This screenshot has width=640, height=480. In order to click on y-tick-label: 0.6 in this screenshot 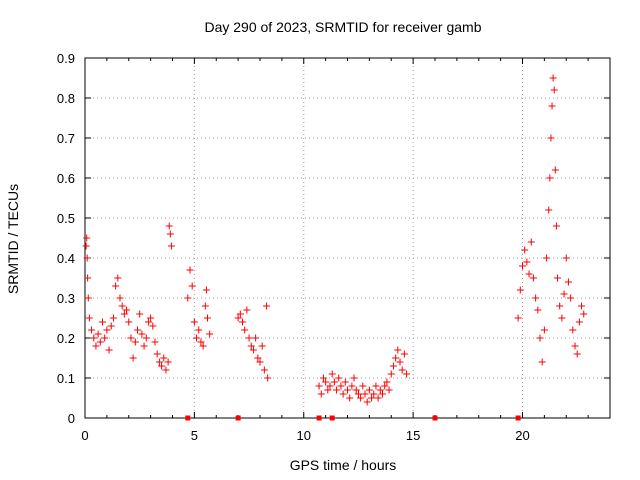, I will do `click(66, 178)`.